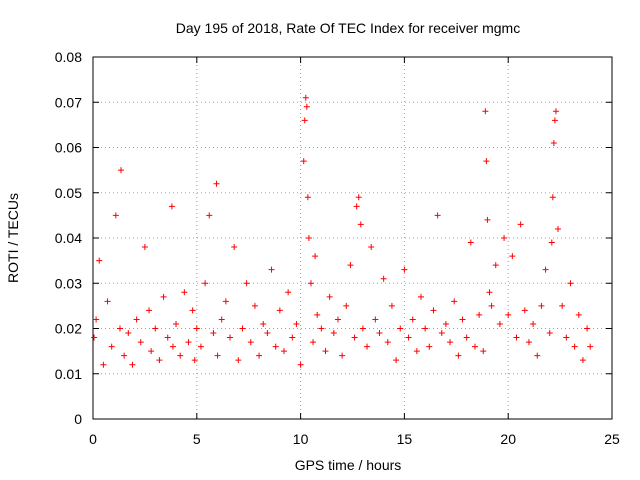 The height and width of the screenshot is (480, 640). What do you see at coordinates (301, 439) in the screenshot?
I see `x-tick-label: 10` at bounding box center [301, 439].